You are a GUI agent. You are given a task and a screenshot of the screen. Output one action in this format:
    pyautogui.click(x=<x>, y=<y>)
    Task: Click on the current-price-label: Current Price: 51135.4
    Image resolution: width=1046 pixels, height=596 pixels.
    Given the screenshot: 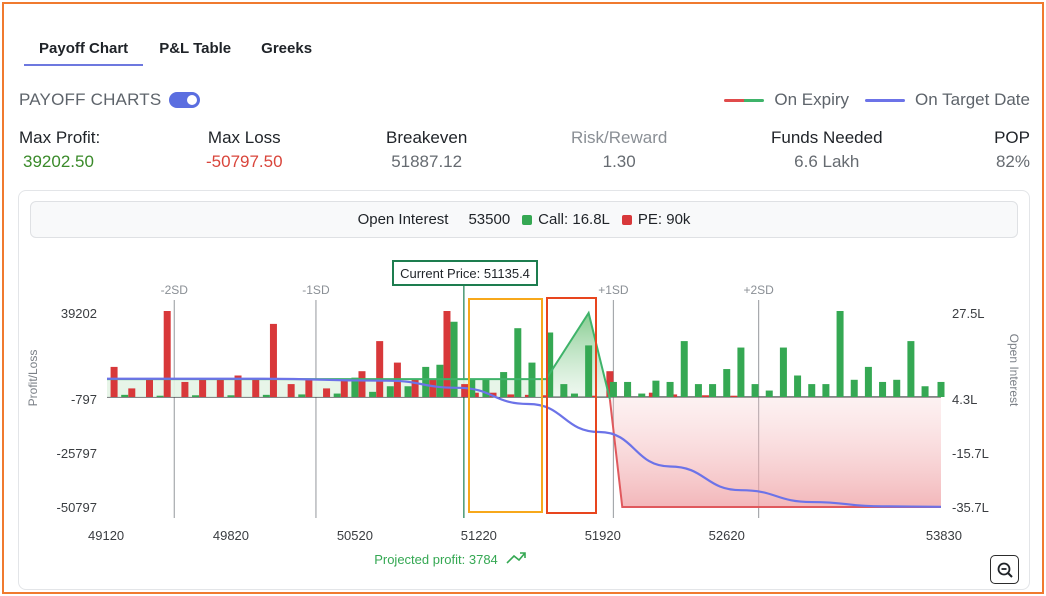 What is the action you would take?
    pyautogui.click(x=465, y=273)
    